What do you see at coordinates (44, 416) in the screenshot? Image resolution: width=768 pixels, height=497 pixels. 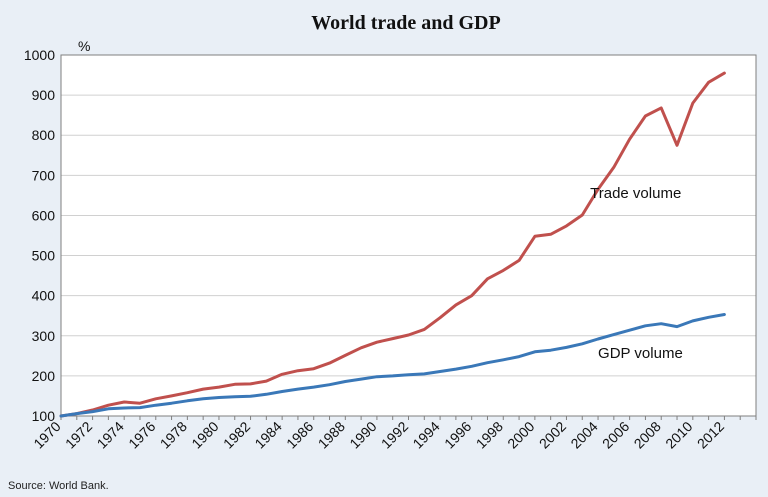 I see `y-tick-label: 100` at bounding box center [44, 416].